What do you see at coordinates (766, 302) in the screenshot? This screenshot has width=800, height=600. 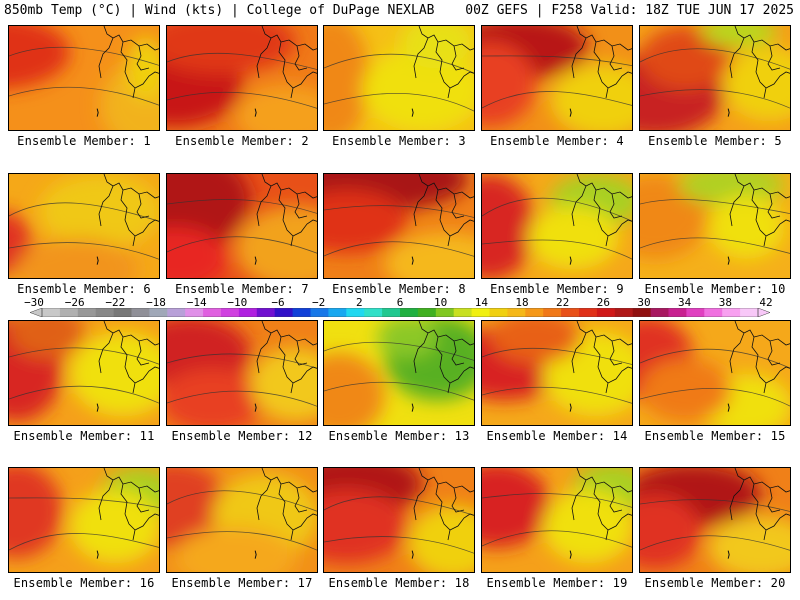 I see `colorbar-tick-label: 42` at bounding box center [766, 302].